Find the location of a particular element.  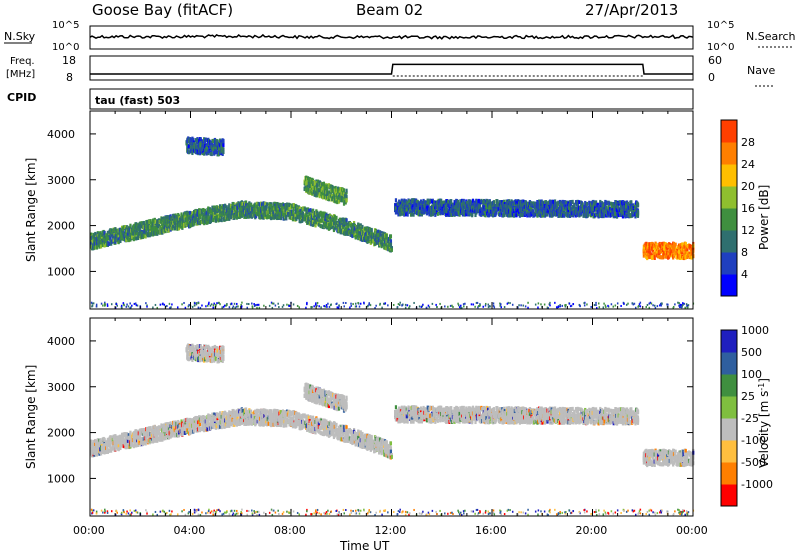

cpid-panel is located at coordinates (391, 99).